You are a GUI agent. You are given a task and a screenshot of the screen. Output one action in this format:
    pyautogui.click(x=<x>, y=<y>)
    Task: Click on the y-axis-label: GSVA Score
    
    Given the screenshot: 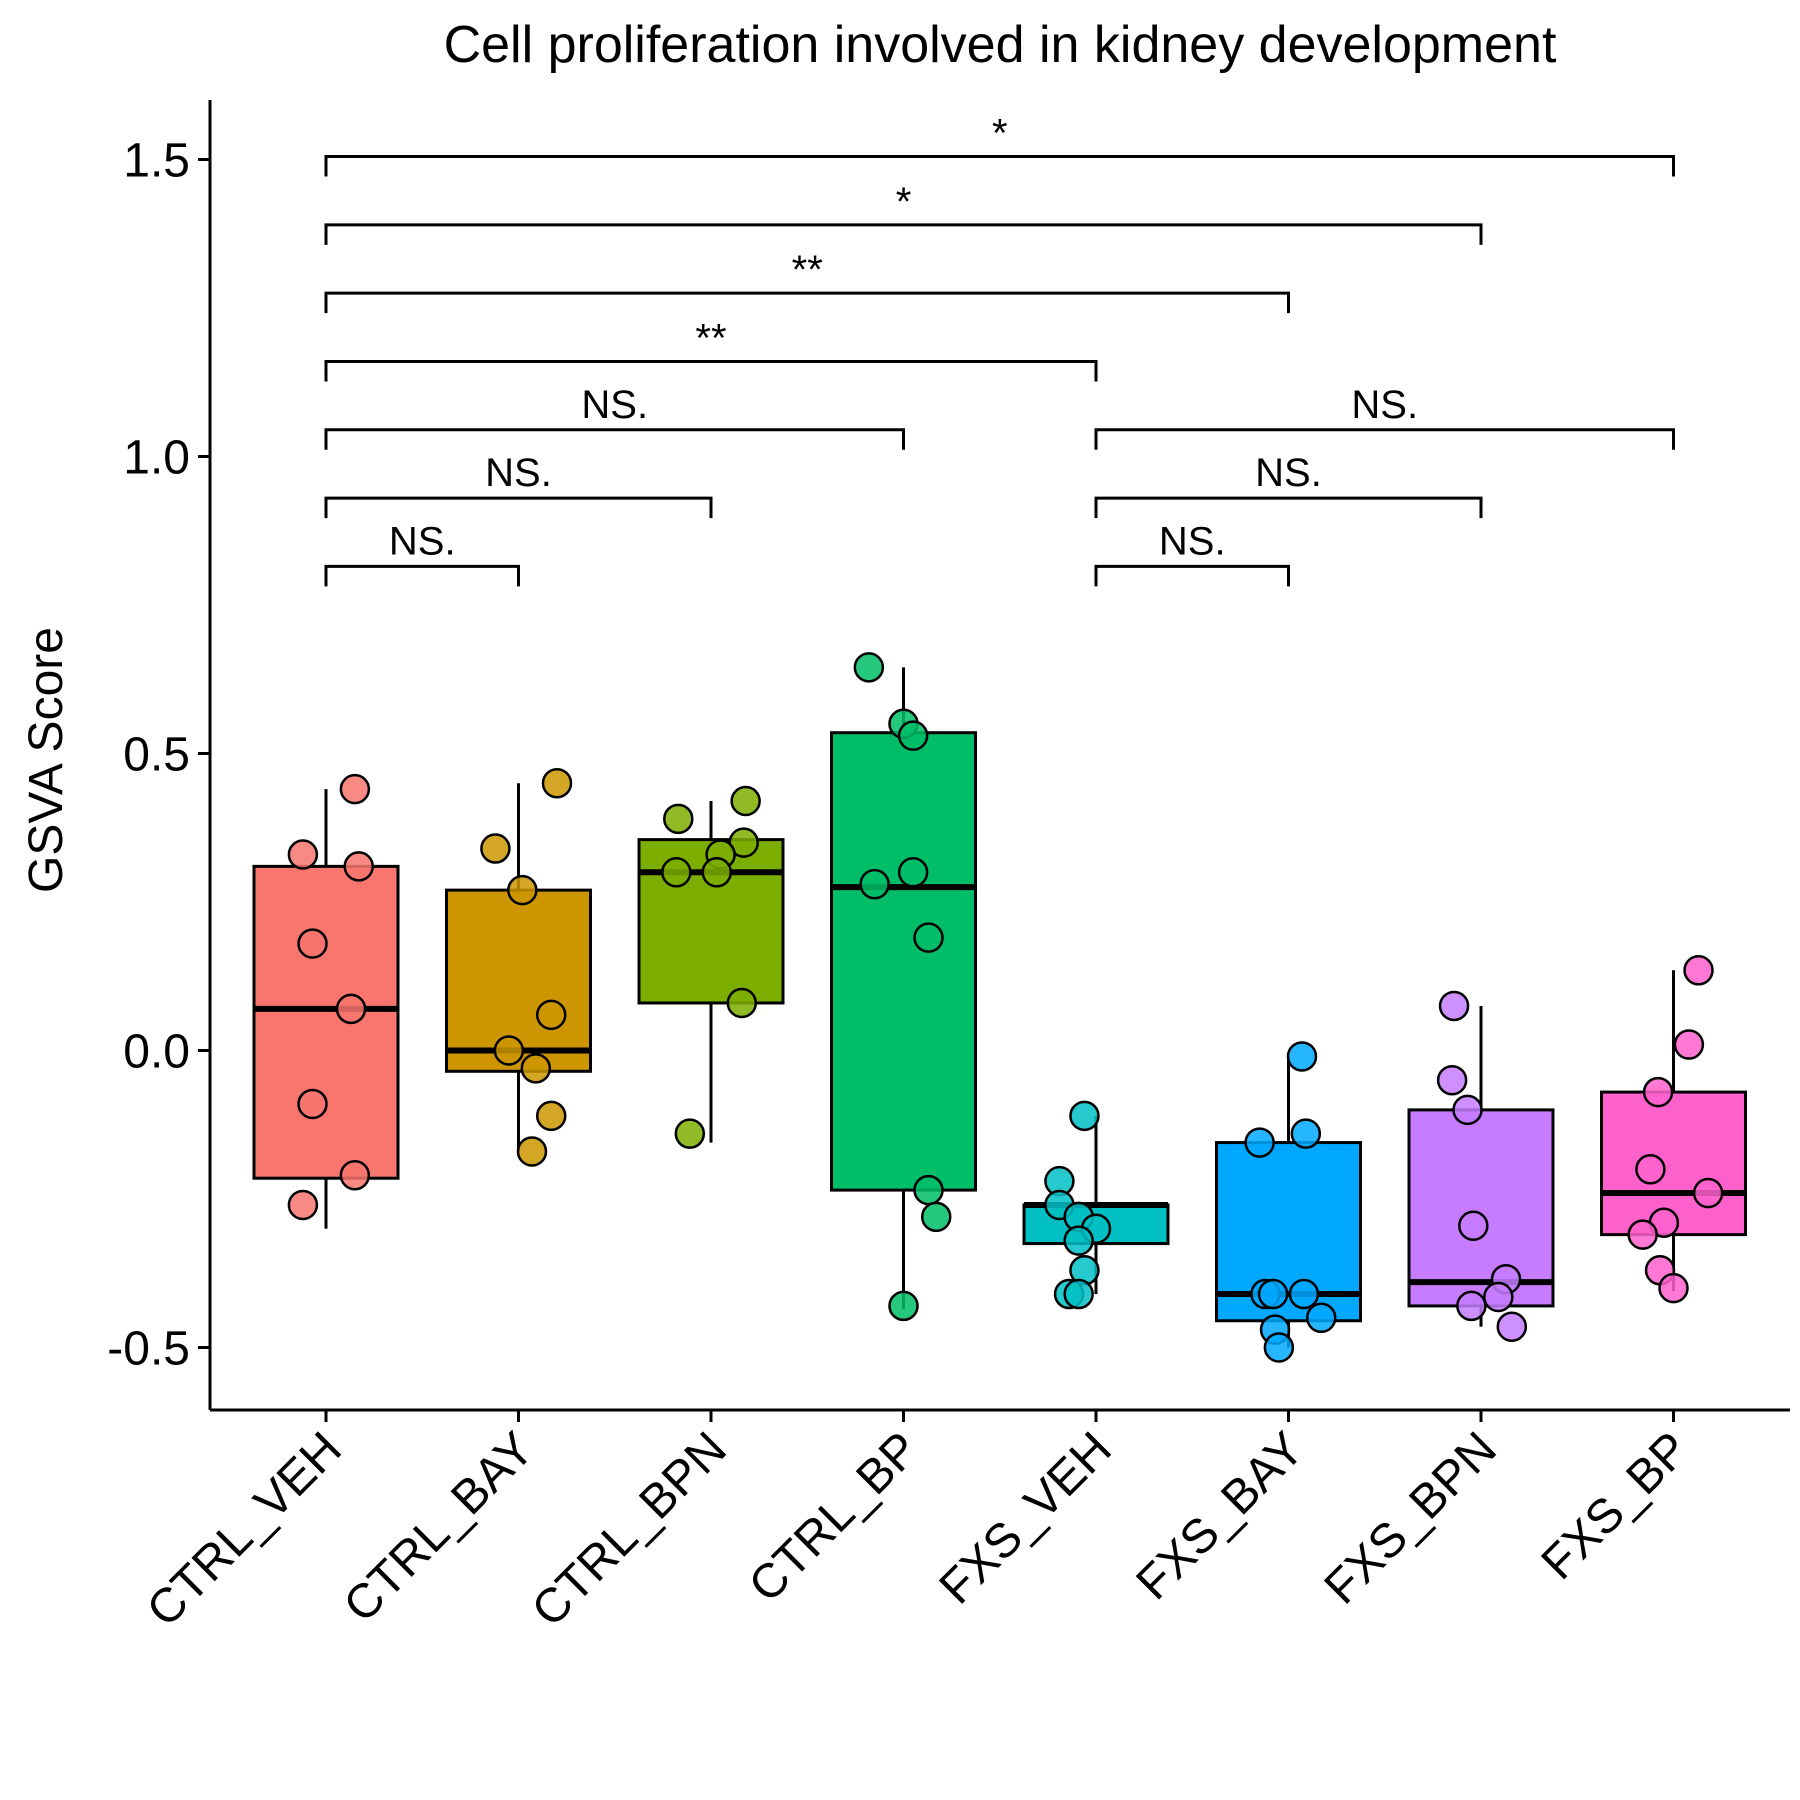 What is the action you would take?
    pyautogui.click(x=46, y=760)
    